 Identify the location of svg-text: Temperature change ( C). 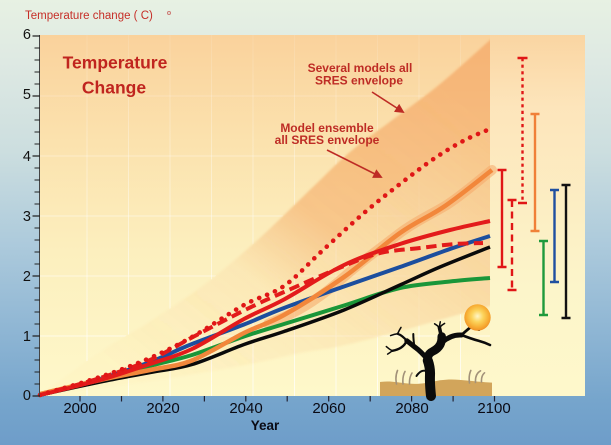
(89, 16).